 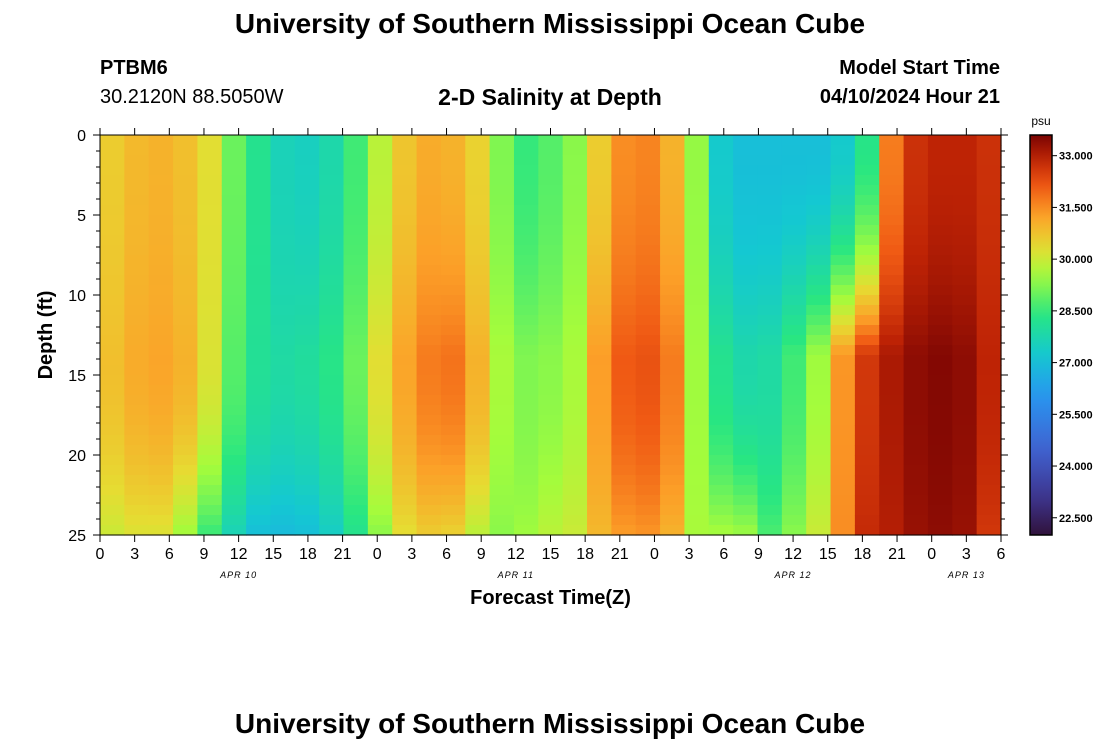 What do you see at coordinates (909, 97) in the screenshot?
I see `model-start-value: 04/10/2024 Hour 21` at bounding box center [909, 97].